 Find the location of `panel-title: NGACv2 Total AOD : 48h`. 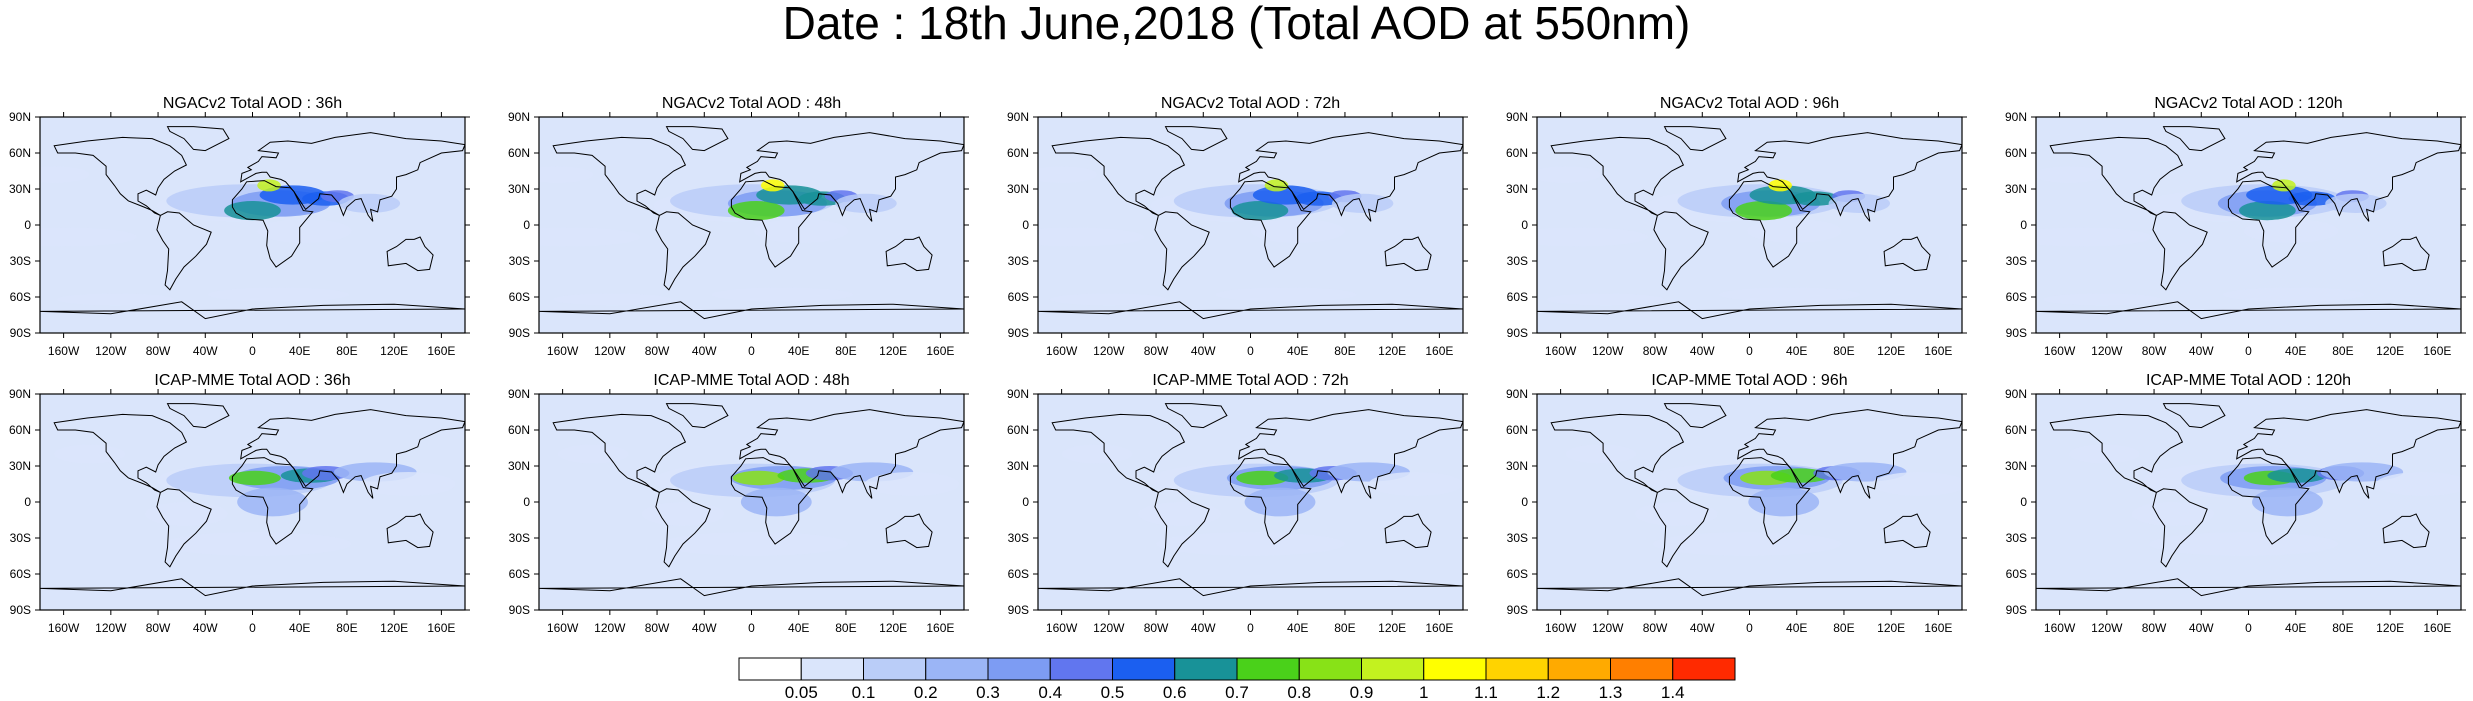

panel-title: NGACv2 Total AOD : 48h is located at coordinates (751, 103).